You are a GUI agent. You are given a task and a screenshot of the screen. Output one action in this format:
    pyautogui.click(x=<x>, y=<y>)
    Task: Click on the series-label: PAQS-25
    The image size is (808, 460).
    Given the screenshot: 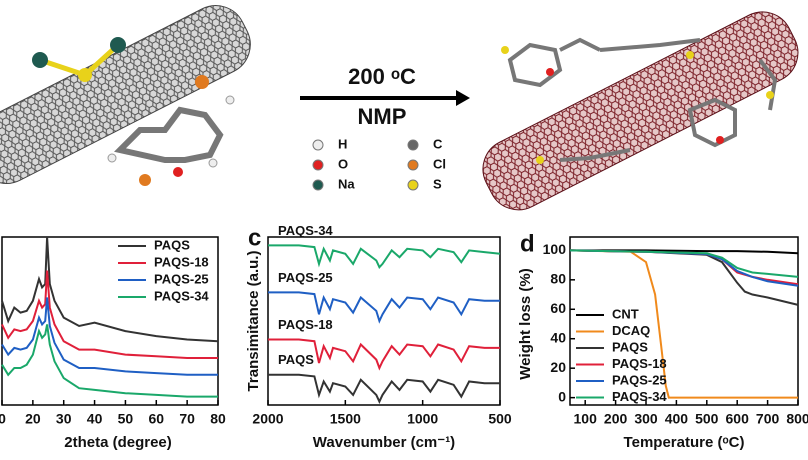 What is the action you would take?
    pyautogui.click(x=305, y=277)
    